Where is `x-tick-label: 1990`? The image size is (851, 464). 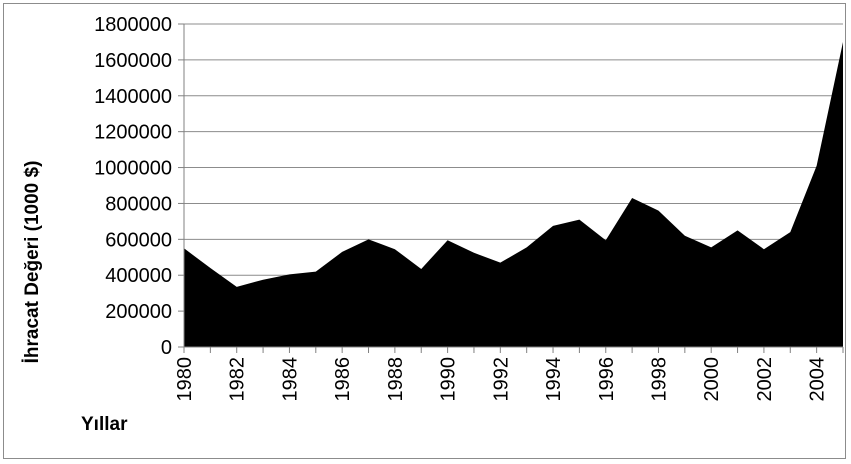
x-tick-label: 1990 is located at coordinates (449, 379).